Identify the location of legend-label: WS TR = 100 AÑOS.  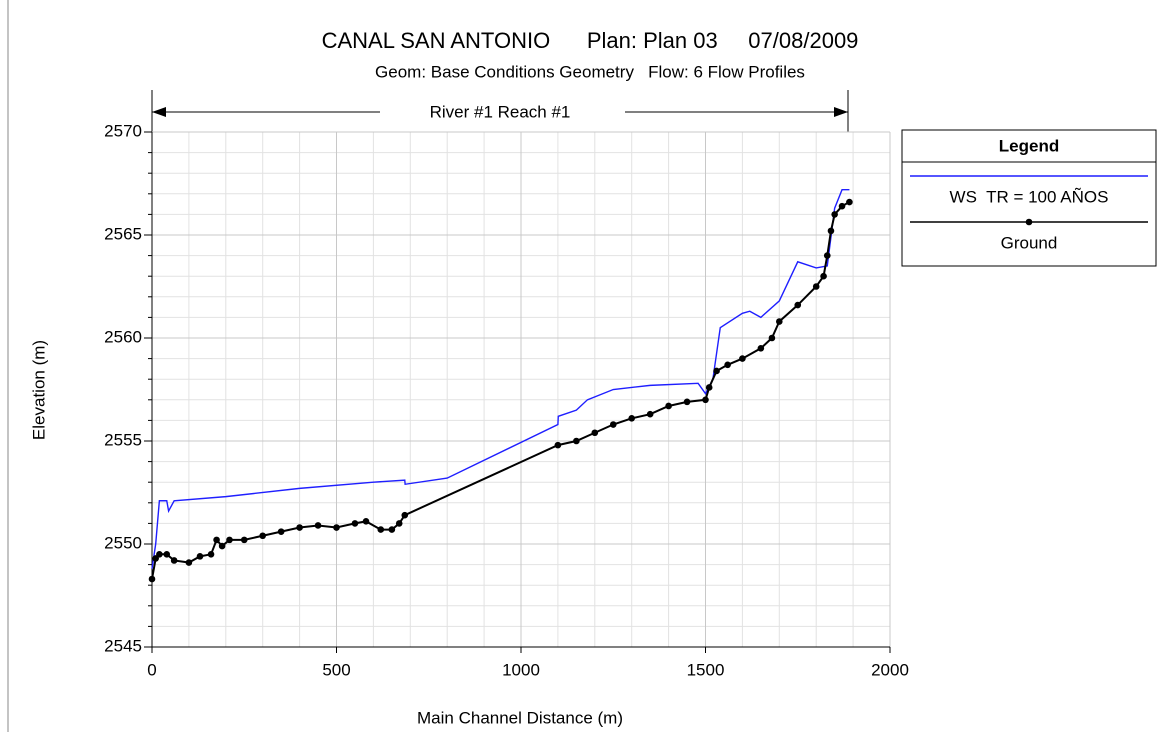
(1029, 196).